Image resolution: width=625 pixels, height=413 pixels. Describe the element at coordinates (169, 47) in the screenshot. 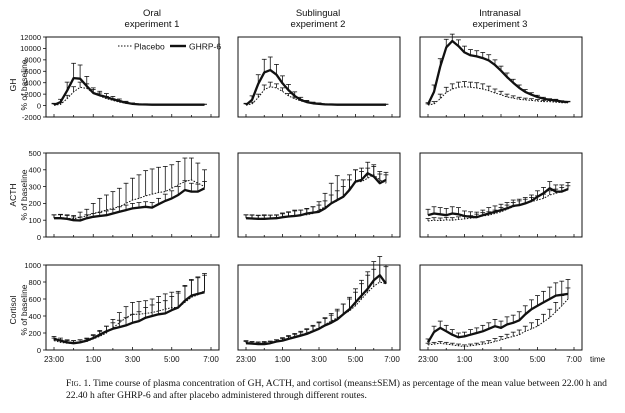

I see `legend: Placebo GHRP-6` at that location.